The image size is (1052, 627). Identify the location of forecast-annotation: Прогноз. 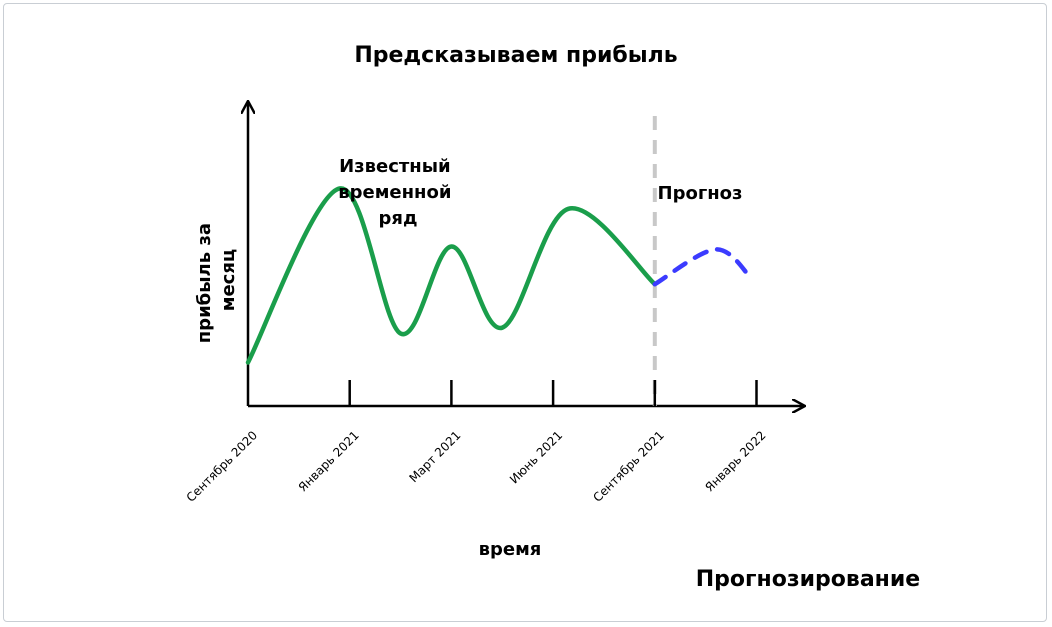
(700, 193).